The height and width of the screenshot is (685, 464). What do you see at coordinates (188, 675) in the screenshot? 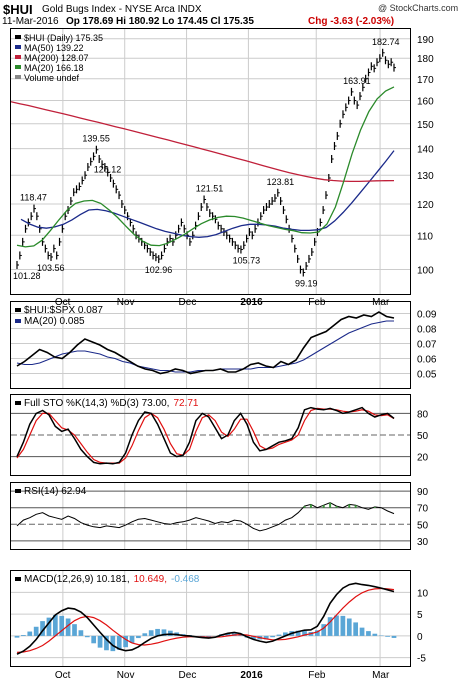
I see `month-label: Dec` at bounding box center [188, 675].